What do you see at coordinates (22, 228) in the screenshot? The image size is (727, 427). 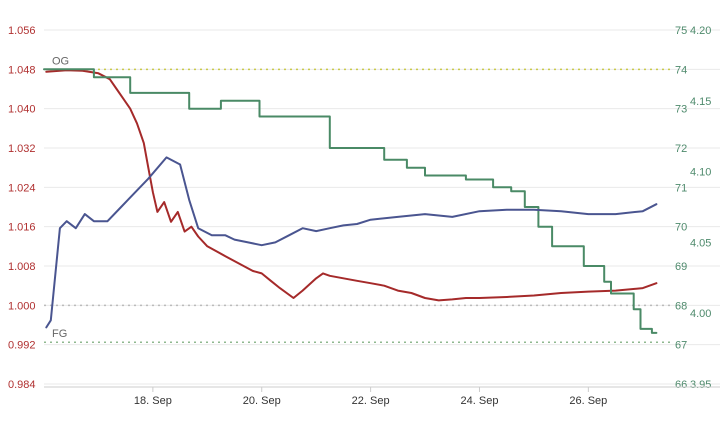 I see `y-tick-gravity: 1.016` at bounding box center [22, 228].